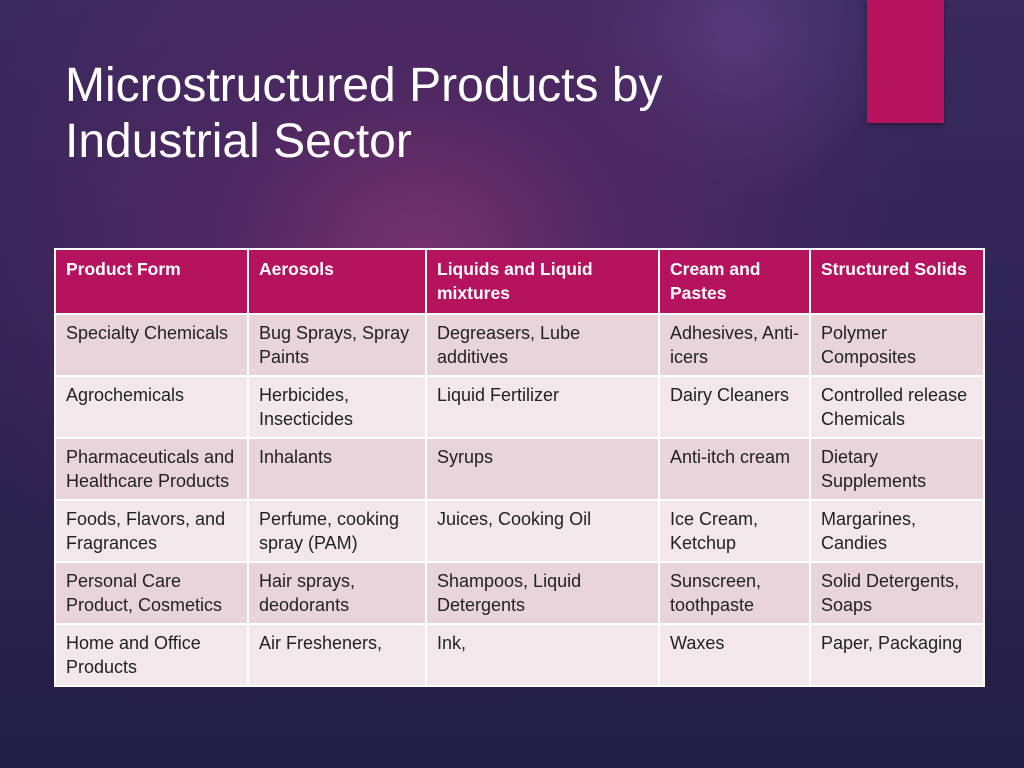 Image resolution: width=1024 pixels, height=768 pixels. I want to click on table-cell: Ink,, so click(542, 655).